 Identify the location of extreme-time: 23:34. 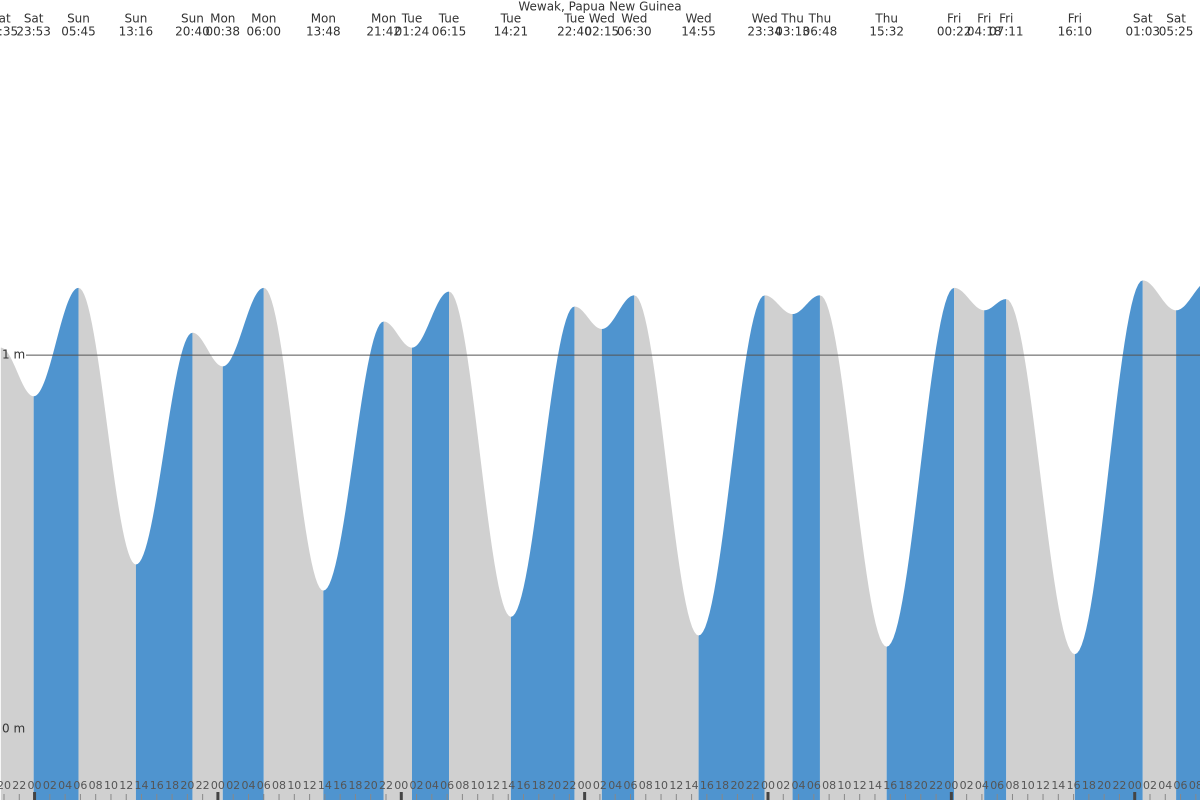
(764, 32).